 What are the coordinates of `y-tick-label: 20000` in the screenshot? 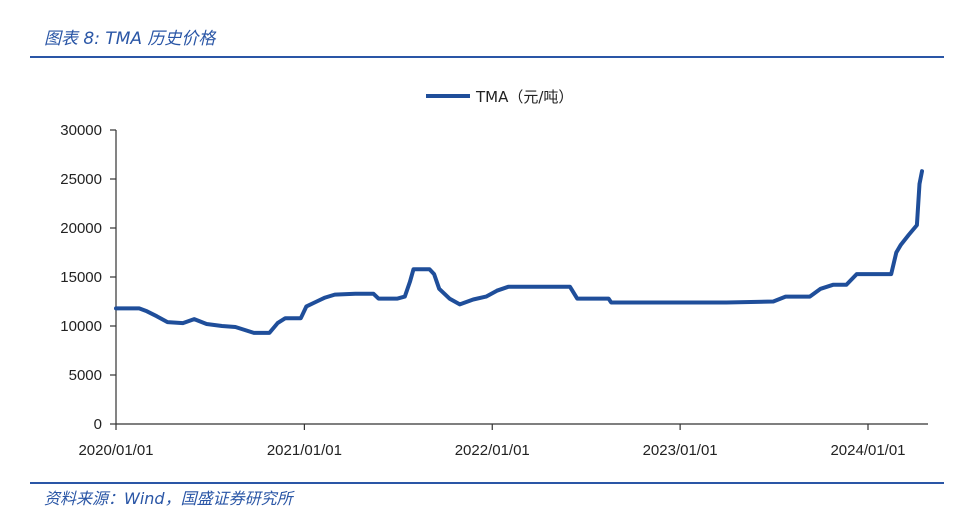 It's located at (81, 228).